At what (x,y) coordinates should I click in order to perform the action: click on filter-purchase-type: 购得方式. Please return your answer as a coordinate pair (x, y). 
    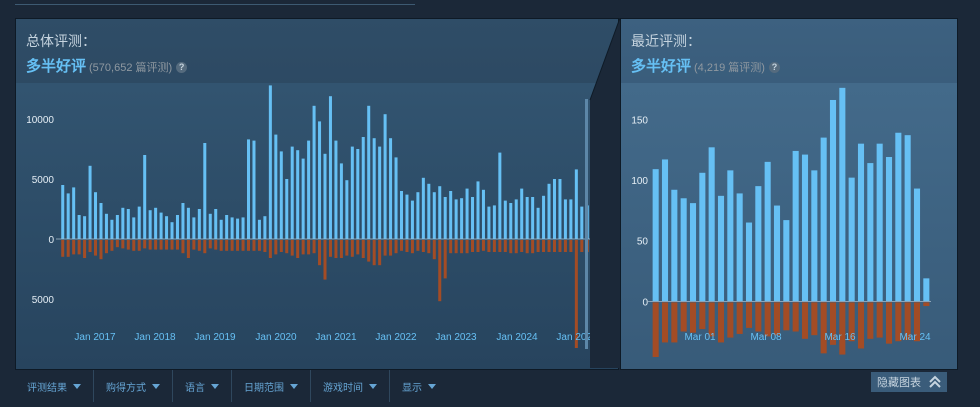
    Looking at the image, I should click on (133, 386).